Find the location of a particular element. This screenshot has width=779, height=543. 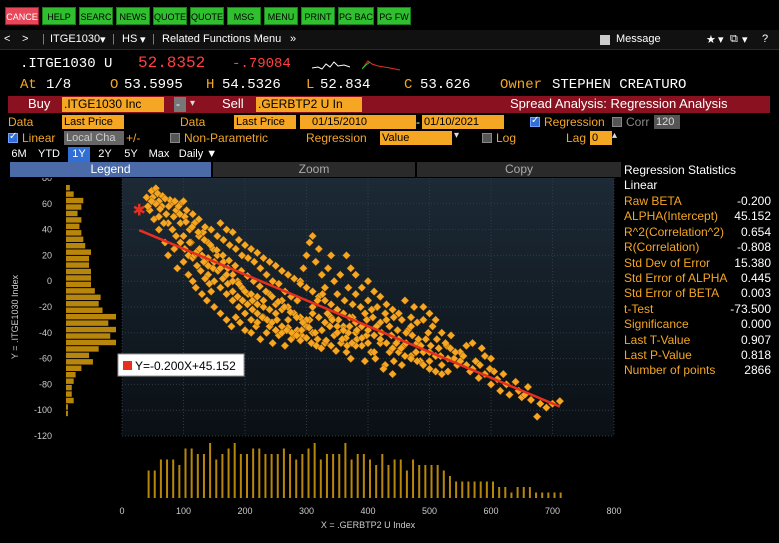

menu-button: MENU is located at coordinates (281, 16).